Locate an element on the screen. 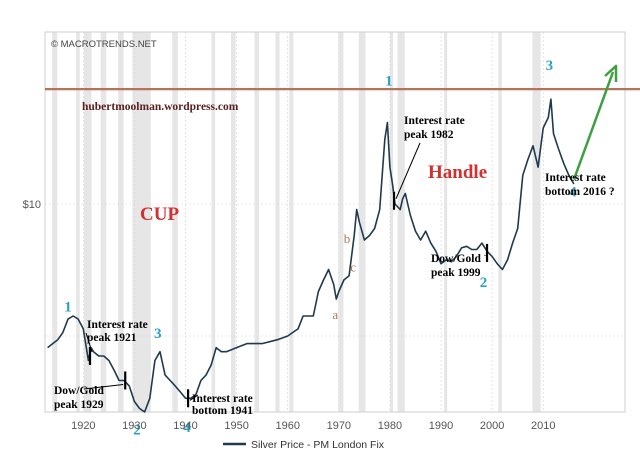 This screenshot has height=466, width=640. x-tick-label: 1940 is located at coordinates (185, 426).